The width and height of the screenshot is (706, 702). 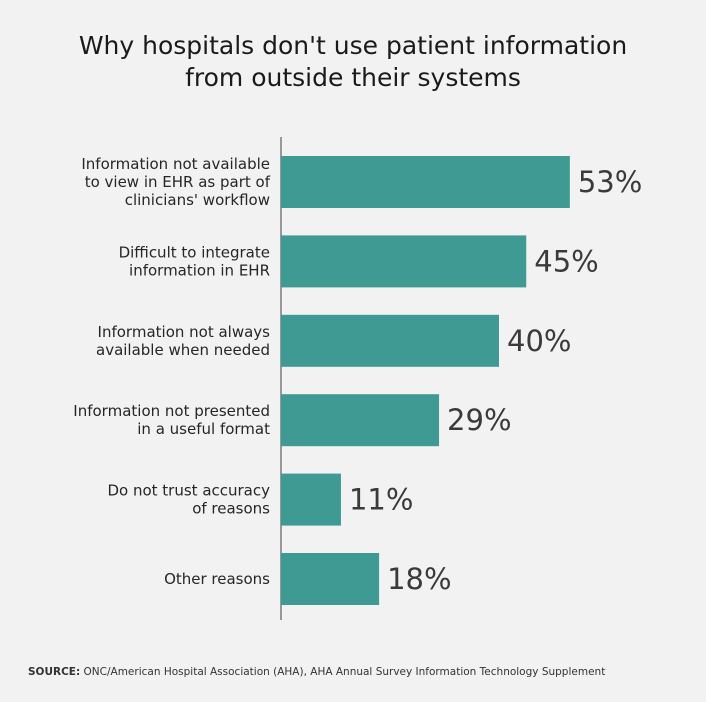 I want to click on category-label-5: Do not trust accuracy of reasons, so click(x=188, y=500).